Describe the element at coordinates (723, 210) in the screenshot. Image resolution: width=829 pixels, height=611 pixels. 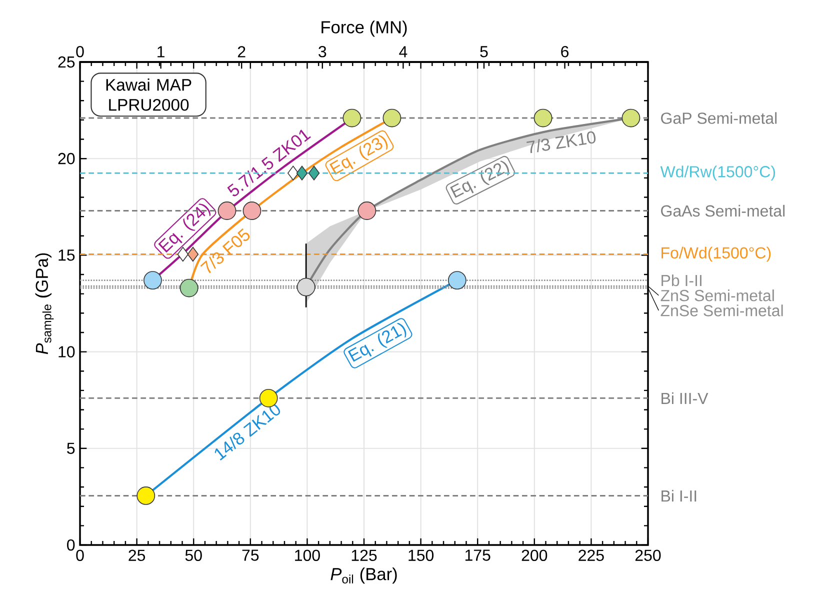
I see `ref-line-label: GaAs Semi-metal` at that location.